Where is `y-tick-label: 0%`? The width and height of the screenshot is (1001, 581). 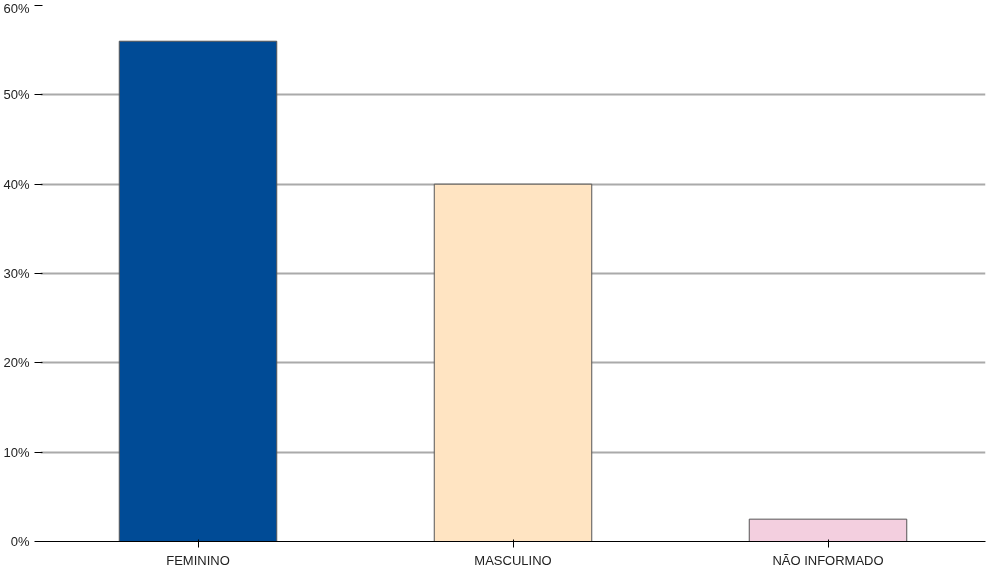 y-tick-label: 0% is located at coordinates (20, 541).